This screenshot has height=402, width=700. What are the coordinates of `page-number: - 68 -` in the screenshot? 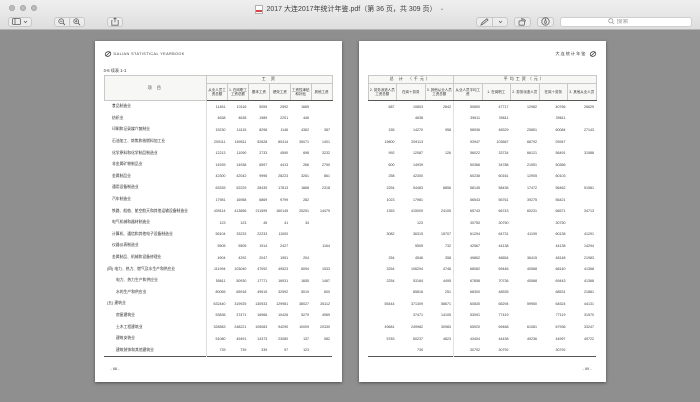 It's located at (115, 369).